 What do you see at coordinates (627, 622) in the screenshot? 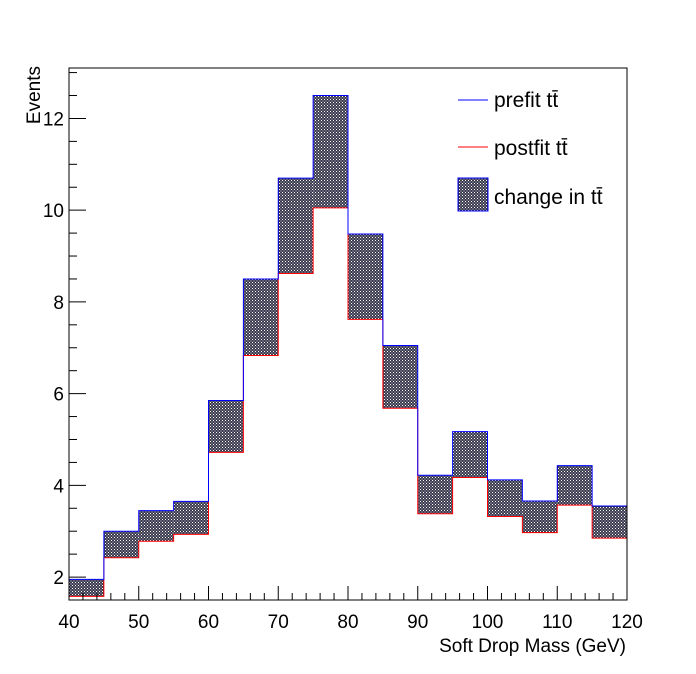
I see `x-tick-label: 120` at bounding box center [627, 622].